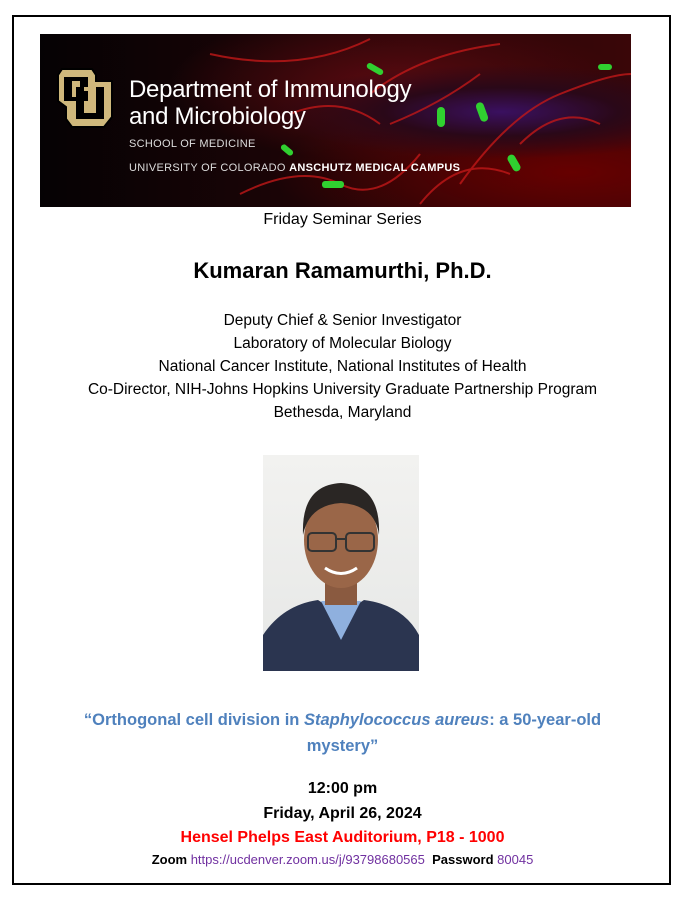  I want to click on zoom-link: https://ucdenver.zoom.us/j/93798680565, so click(307, 859).